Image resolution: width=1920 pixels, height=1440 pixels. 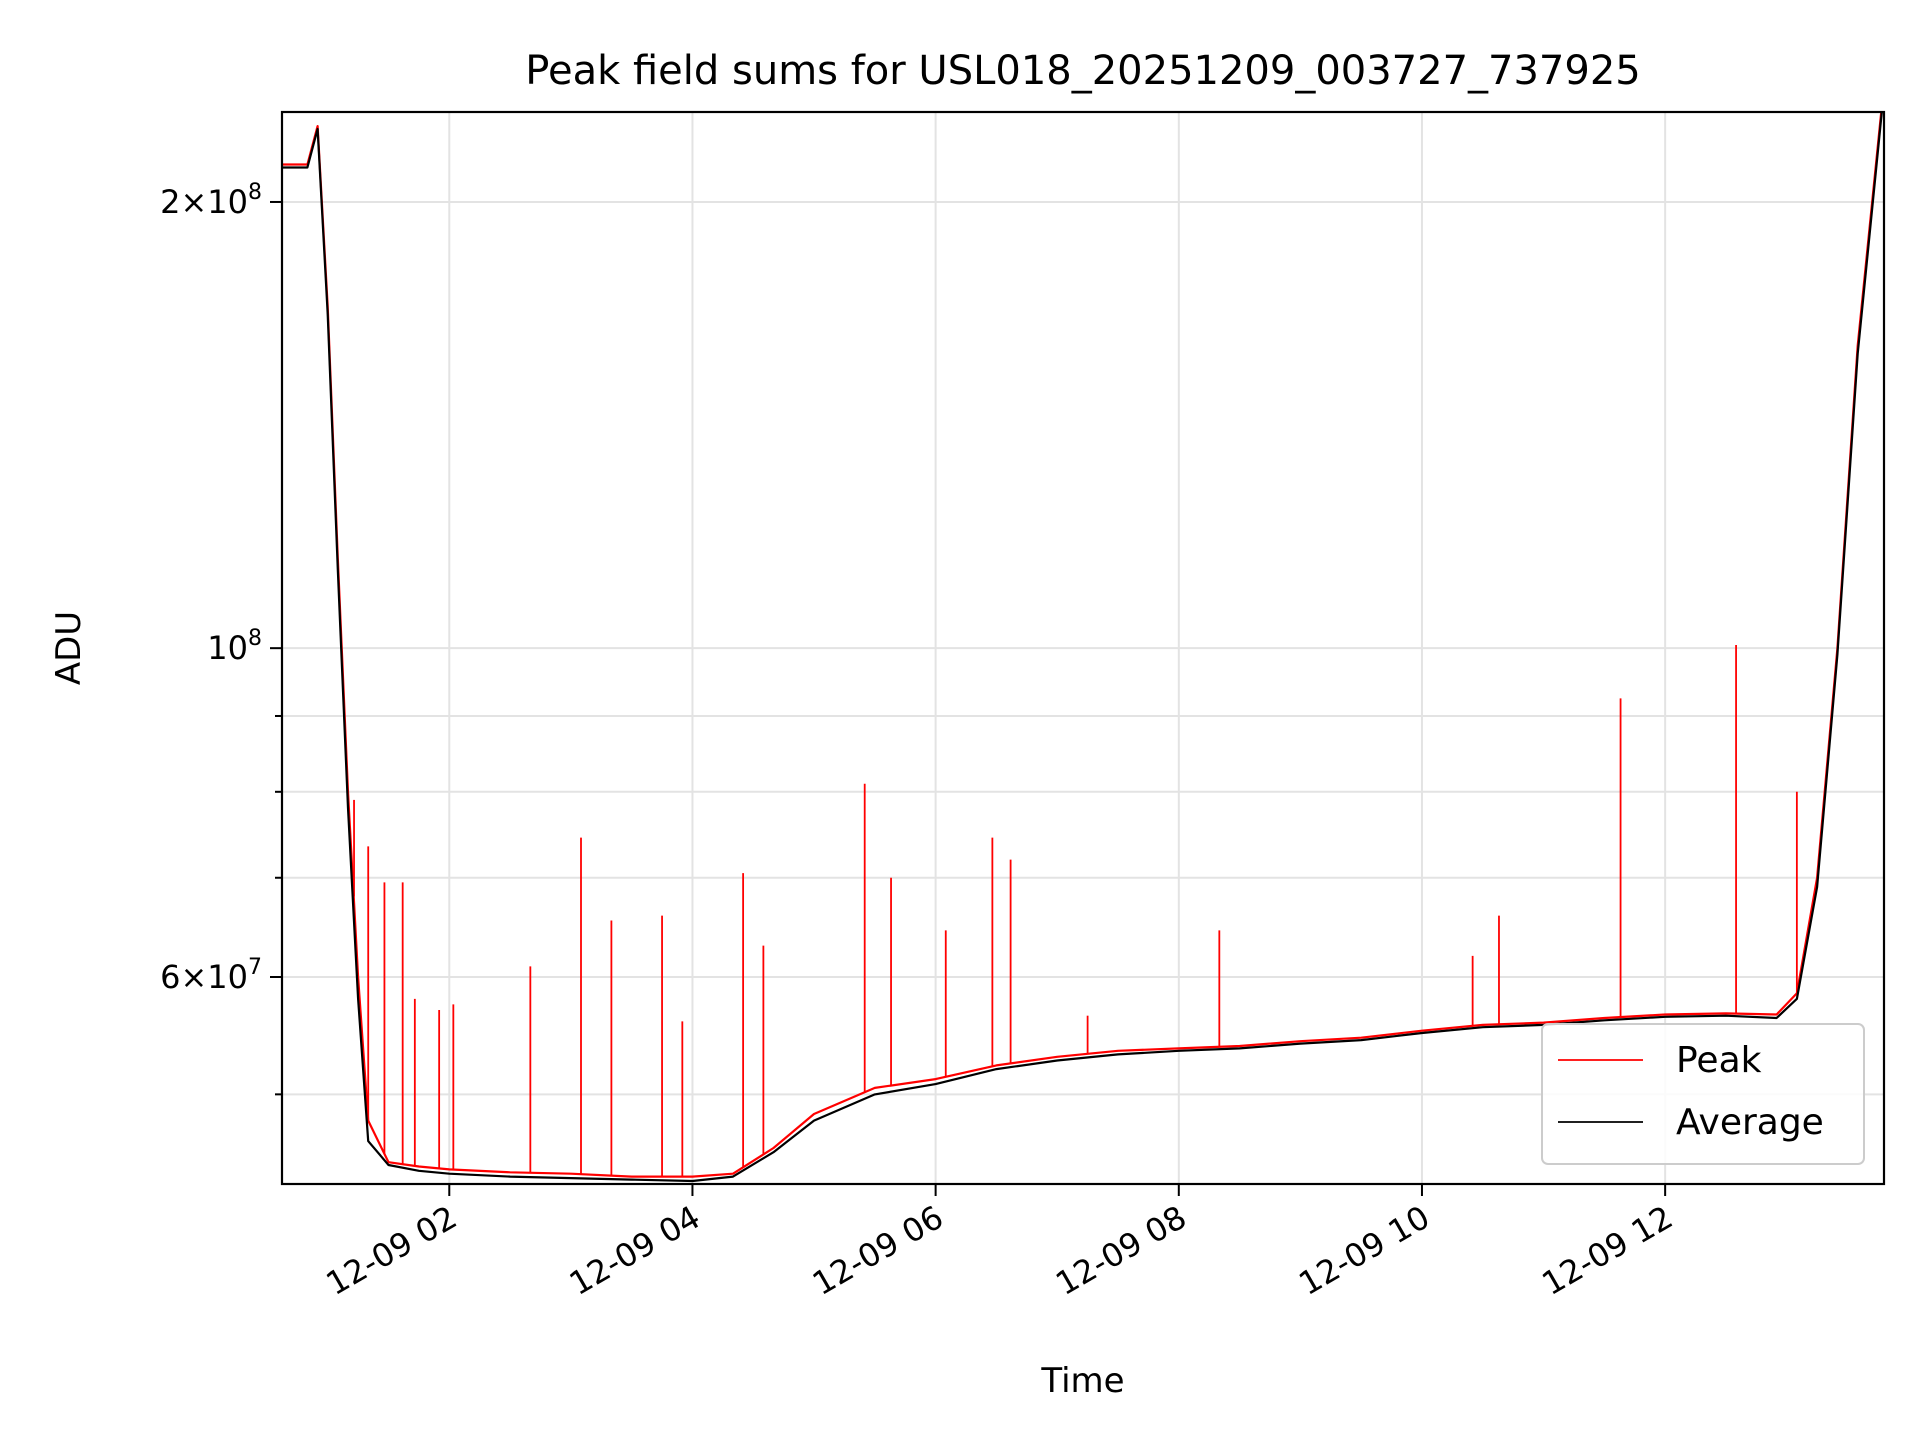 I want to click on x-tick-label: 12-09 04, so click(x=635, y=1250).